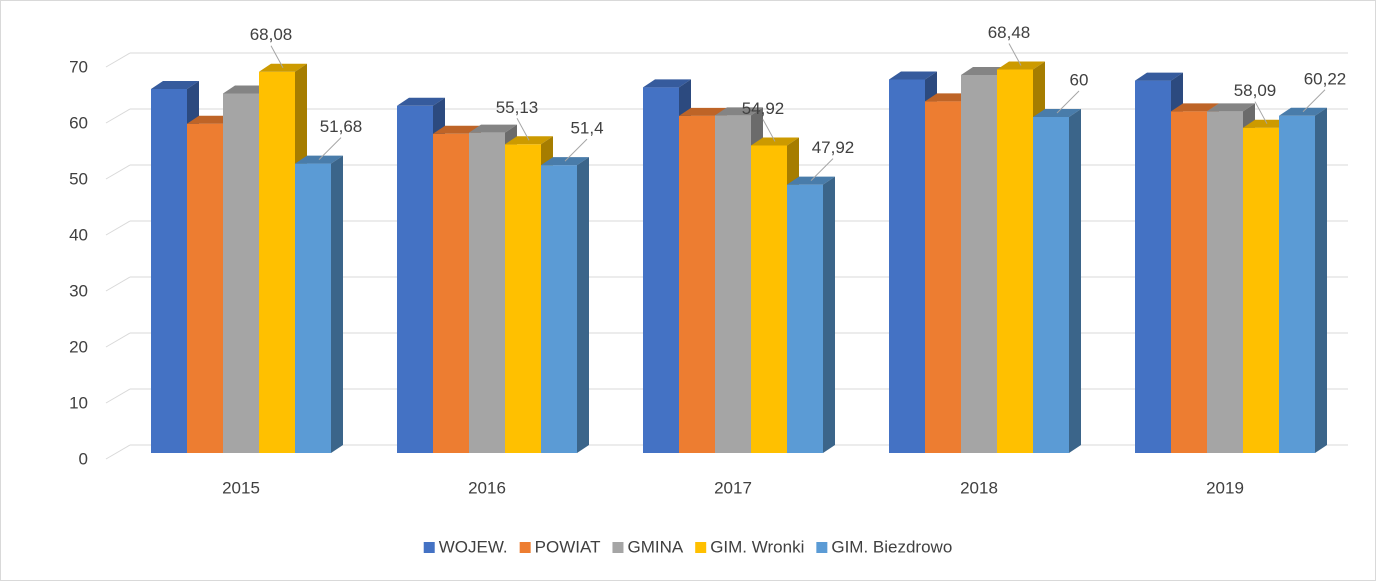  What do you see at coordinates (655, 546) in the screenshot?
I see `legend-label: GMINA` at bounding box center [655, 546].